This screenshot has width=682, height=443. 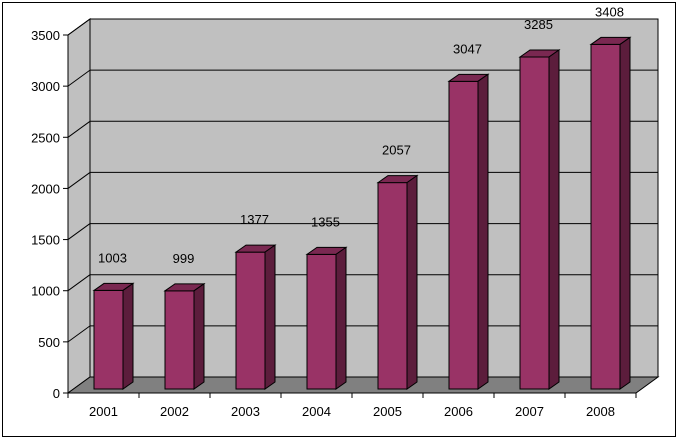 What do you see at coordinates (529, 411) in the screenshot?
I see `x-tick-label: 2007` at bounding box center [529, 411].